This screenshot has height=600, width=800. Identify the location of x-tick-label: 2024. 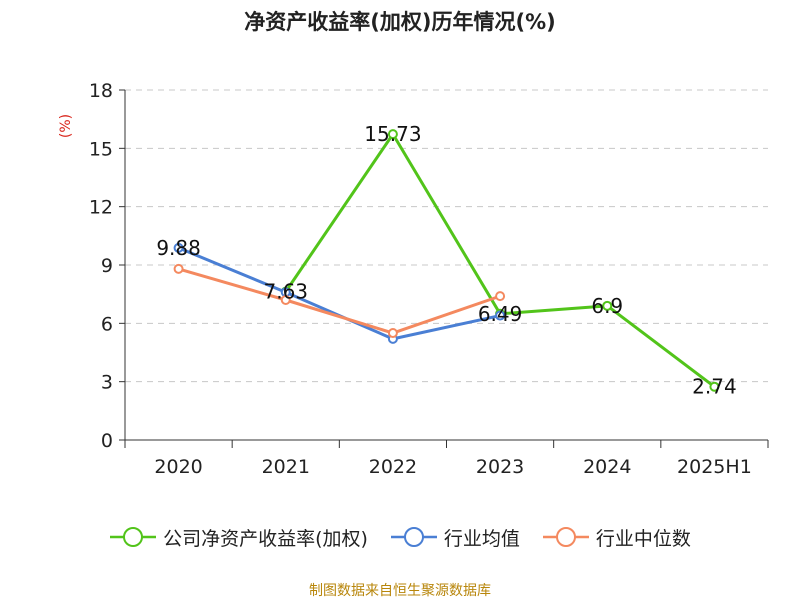
(607, 467).